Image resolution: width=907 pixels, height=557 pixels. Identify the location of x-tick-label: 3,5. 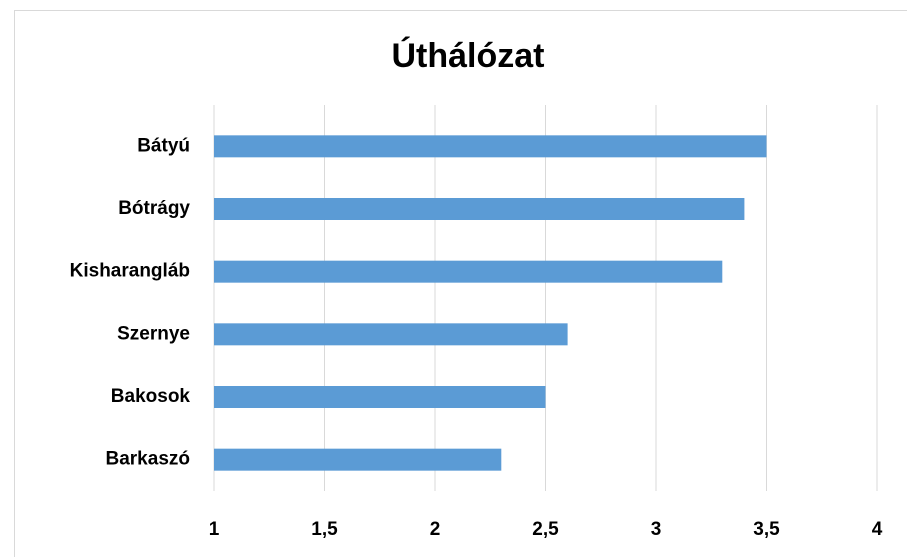
(766, 529).